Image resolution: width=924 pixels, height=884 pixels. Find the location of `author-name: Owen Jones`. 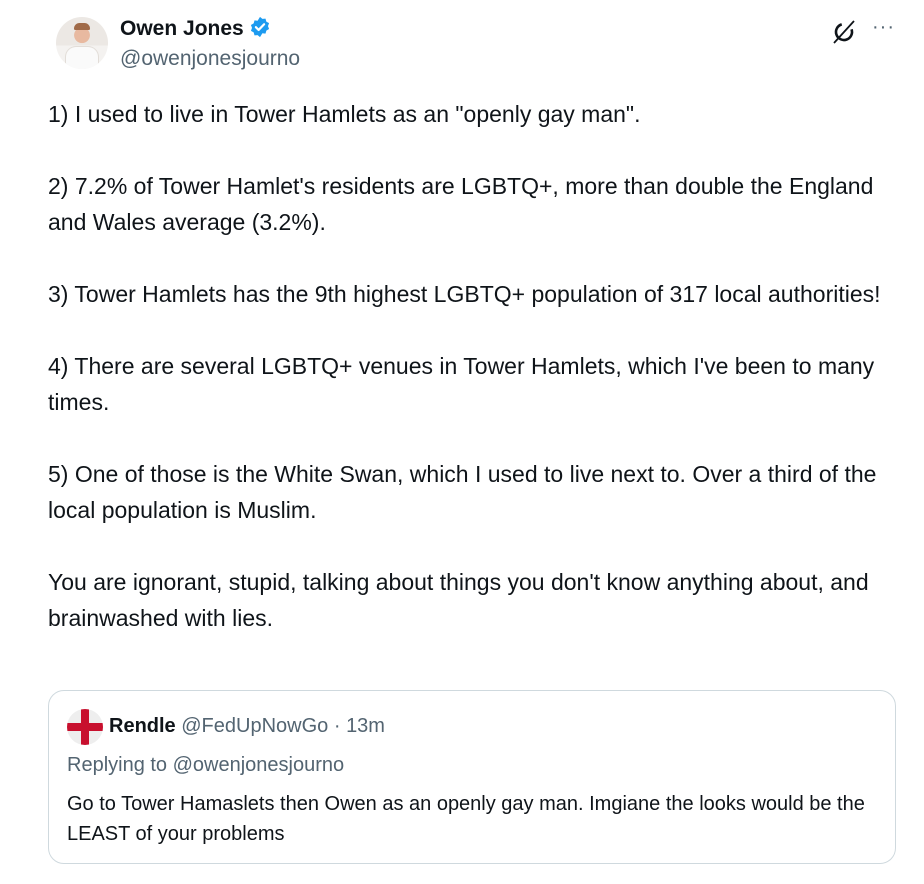

author-name: Owen Jones is located at coordinates (195, 30).